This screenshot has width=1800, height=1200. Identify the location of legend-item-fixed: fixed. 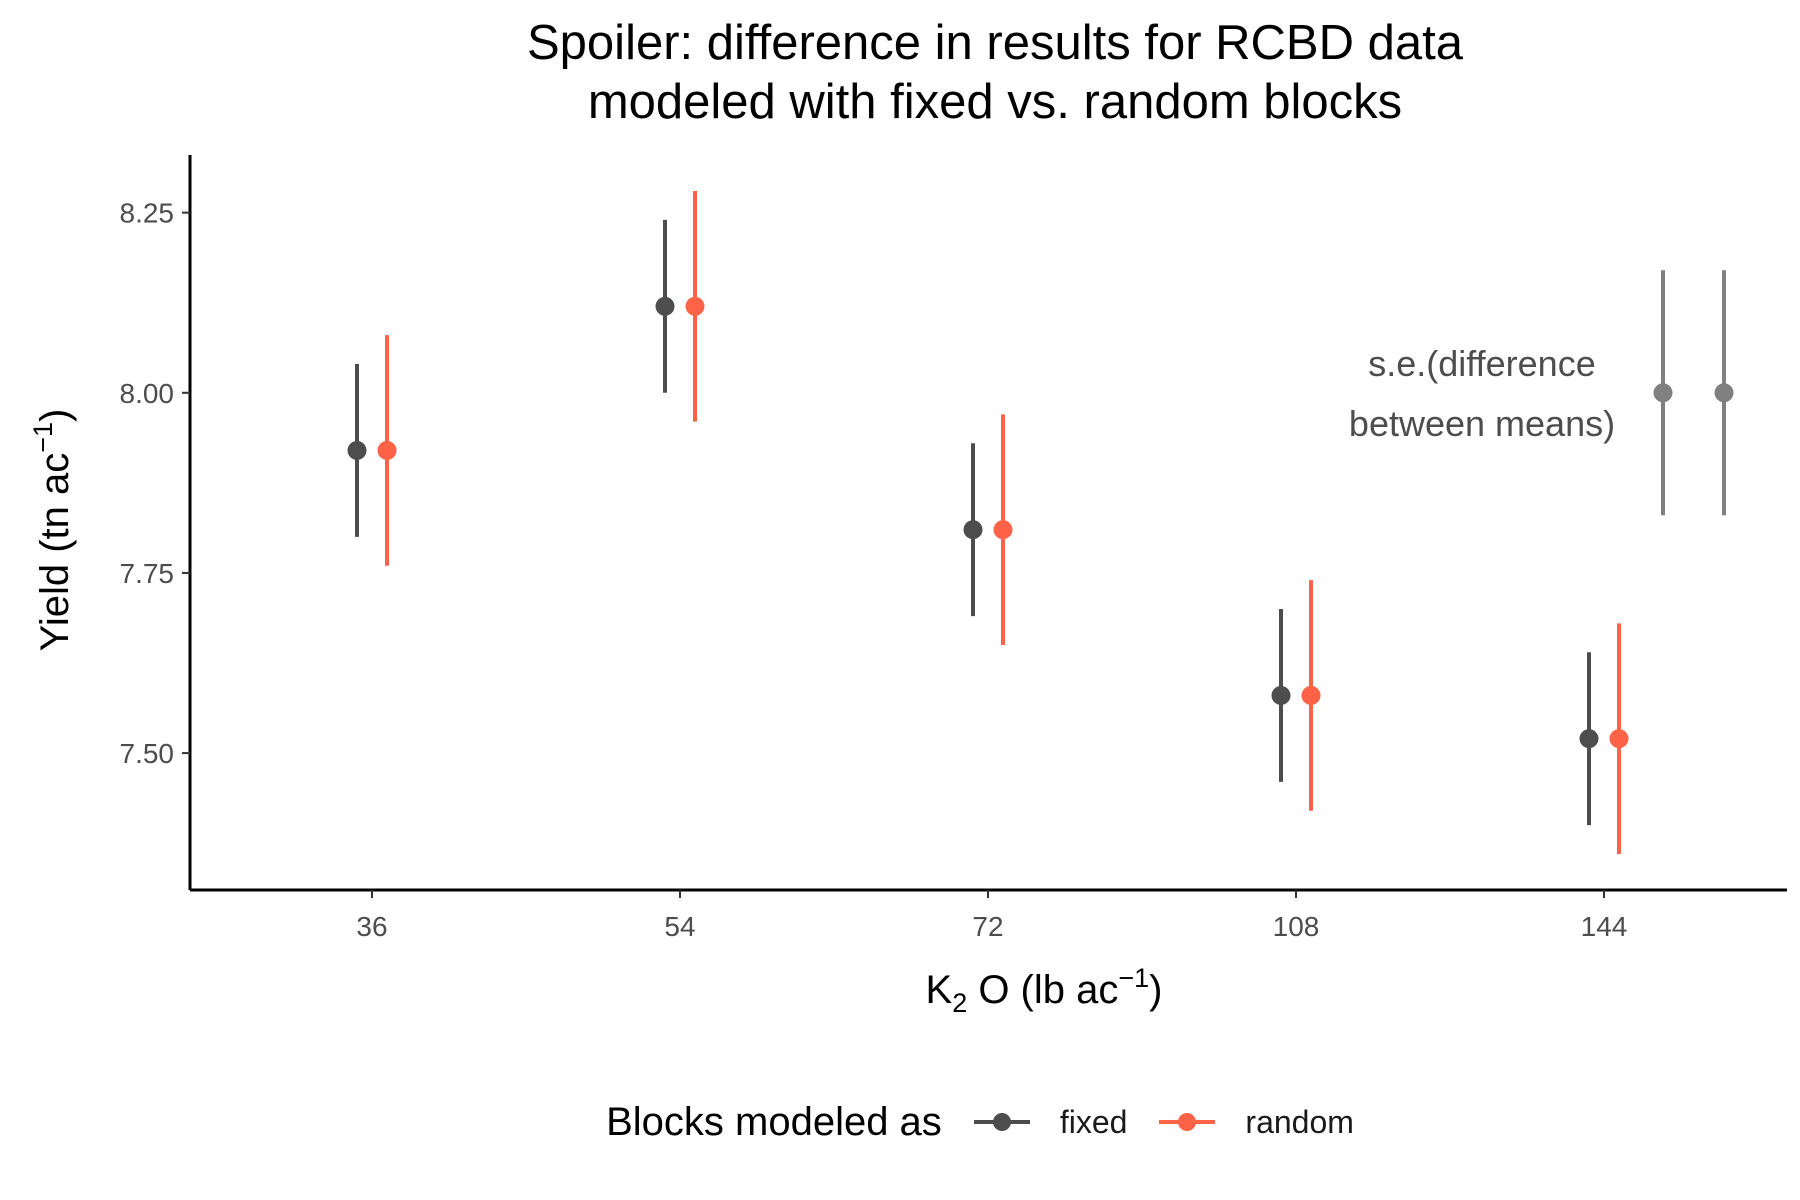
(1050, 1122).